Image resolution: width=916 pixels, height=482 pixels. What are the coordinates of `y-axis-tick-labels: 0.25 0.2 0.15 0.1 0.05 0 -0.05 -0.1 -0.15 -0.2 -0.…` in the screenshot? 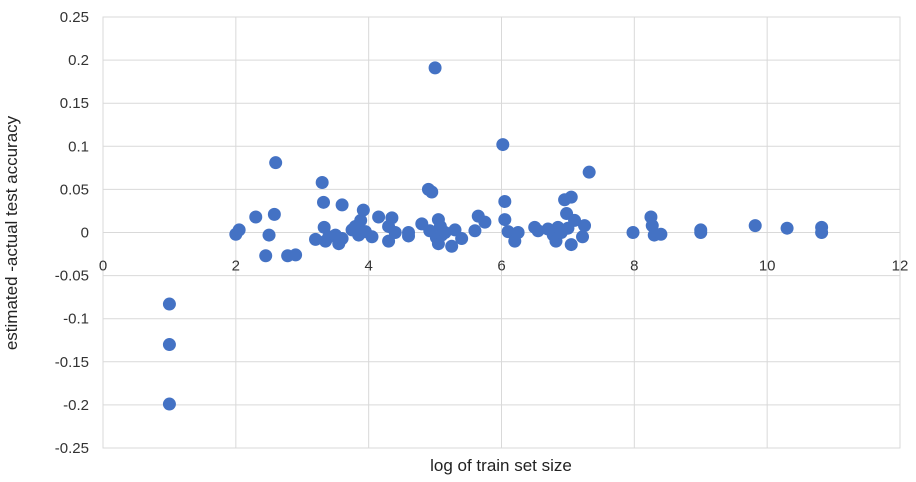 It's located at (72, 233).